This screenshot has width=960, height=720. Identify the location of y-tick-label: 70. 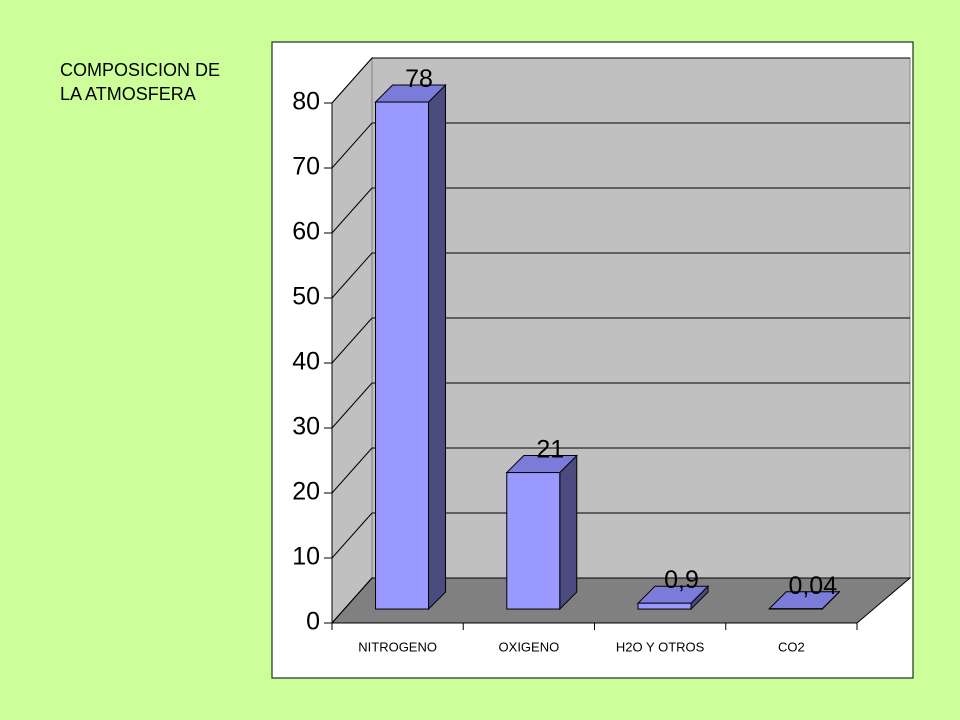
(306, 167).